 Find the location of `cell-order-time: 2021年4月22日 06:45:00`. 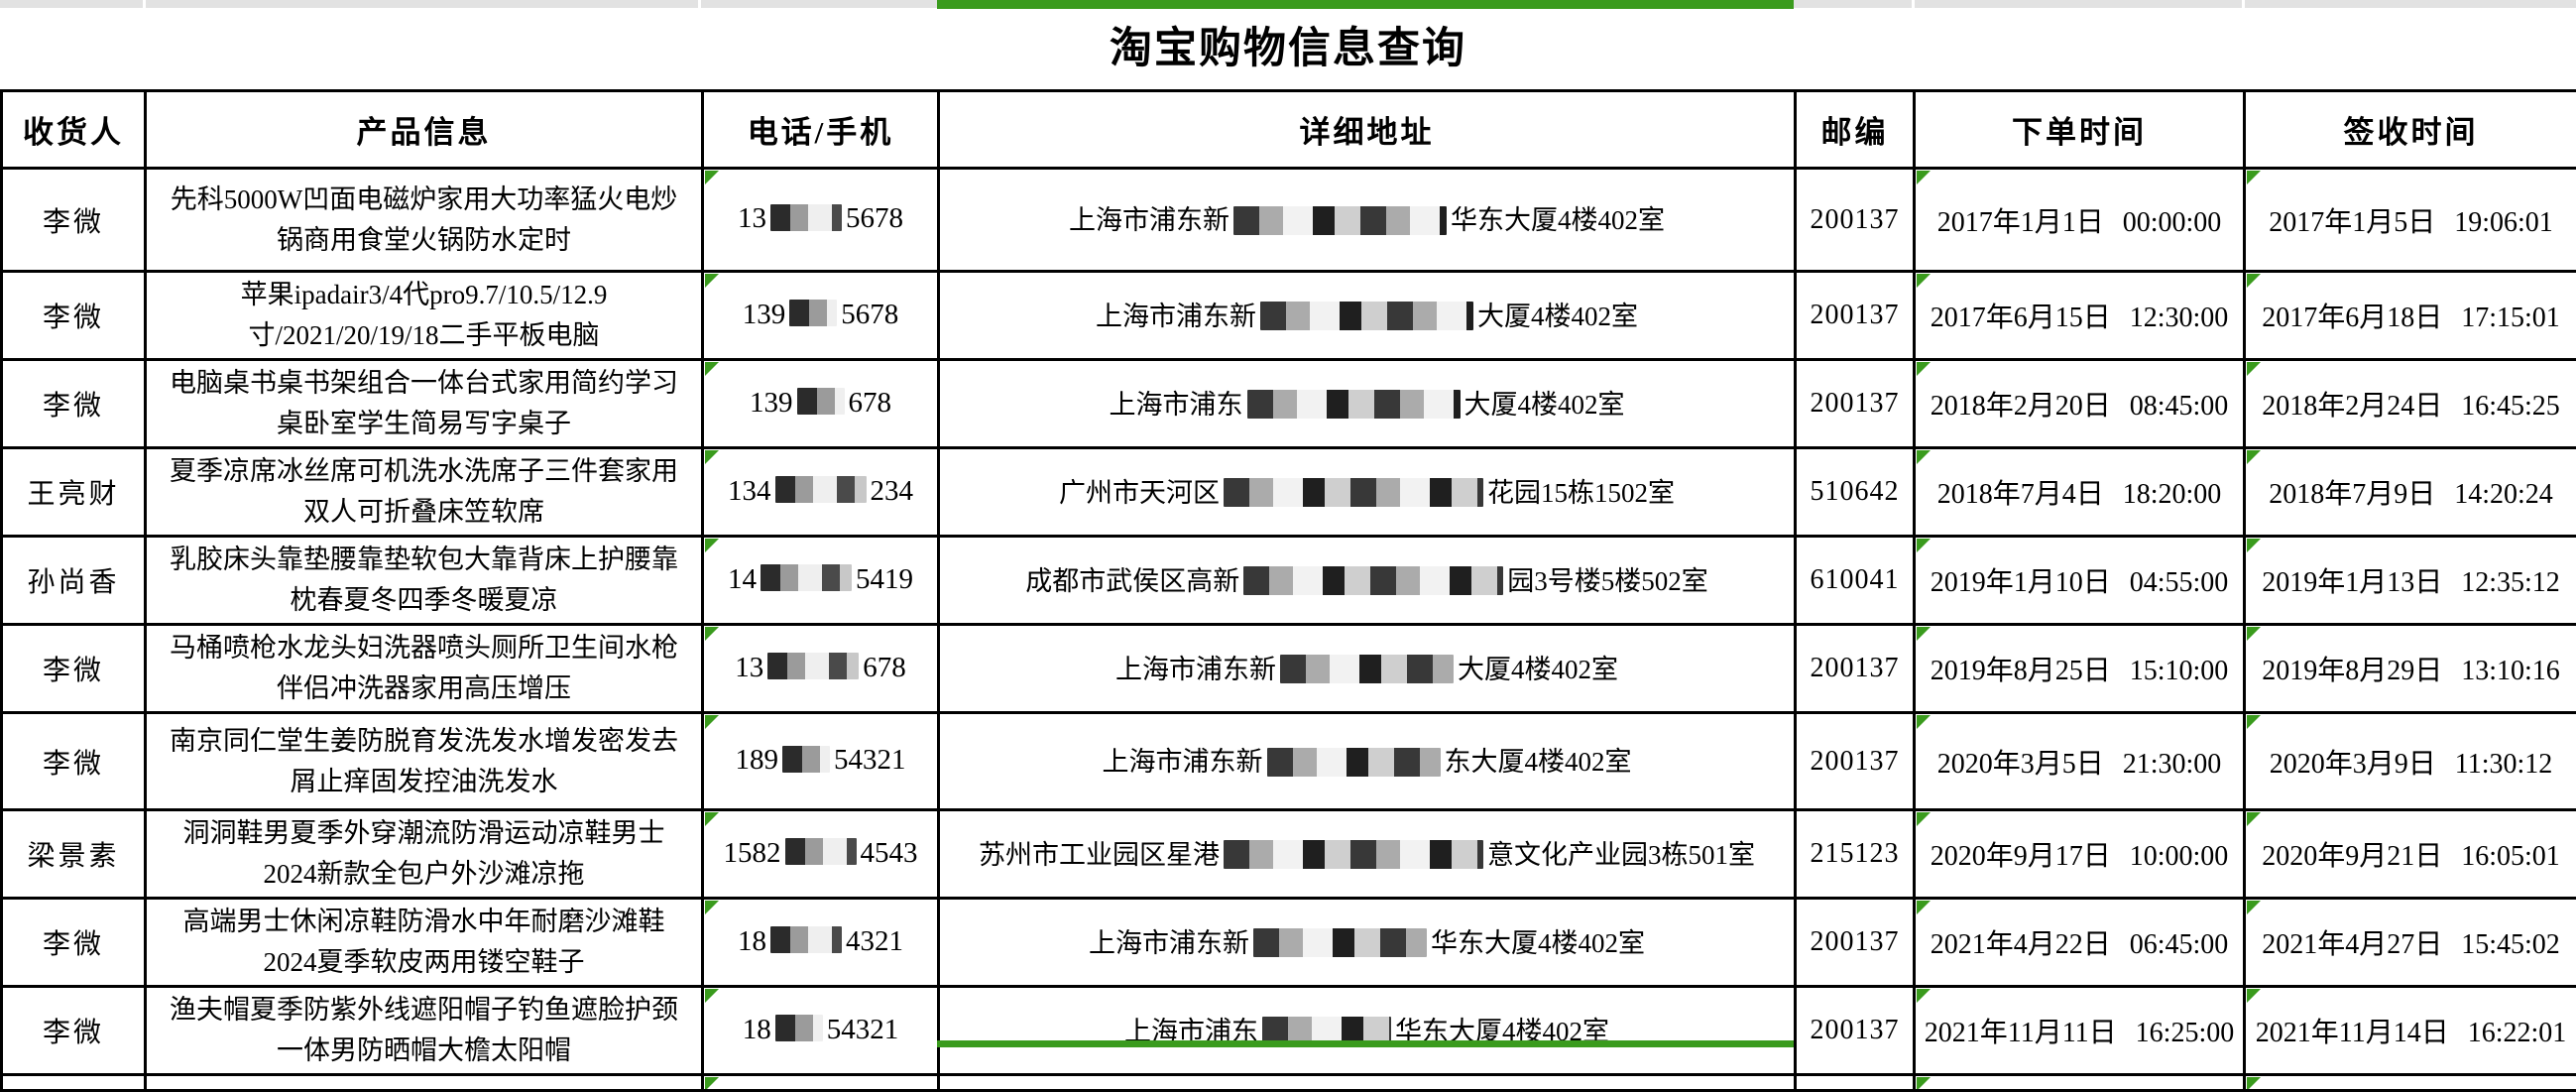

cell-order-time: 2021年4月22日 06:45:00 is located at coordinates (2080, 943).